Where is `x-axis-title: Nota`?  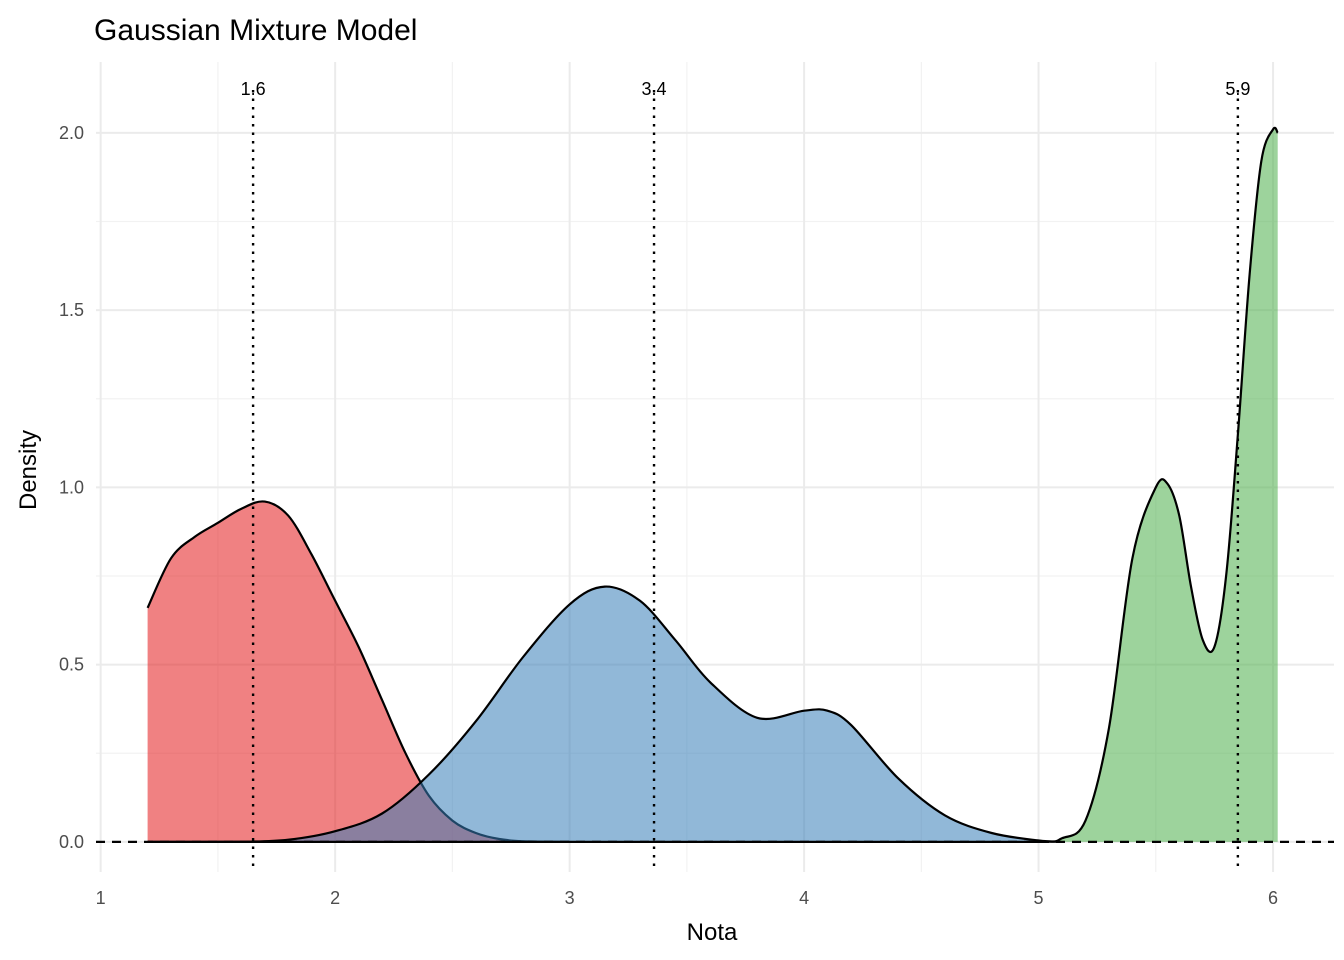 x-axis-title: Nota is located at coordinates (712, 932).